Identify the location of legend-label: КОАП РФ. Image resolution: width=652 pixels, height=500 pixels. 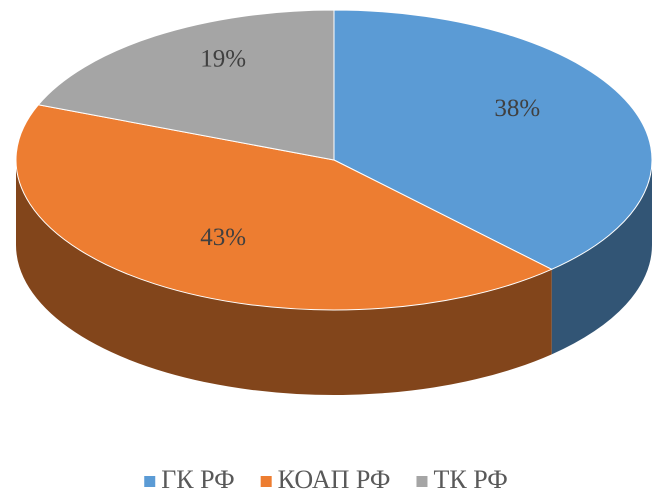
(334, 479).